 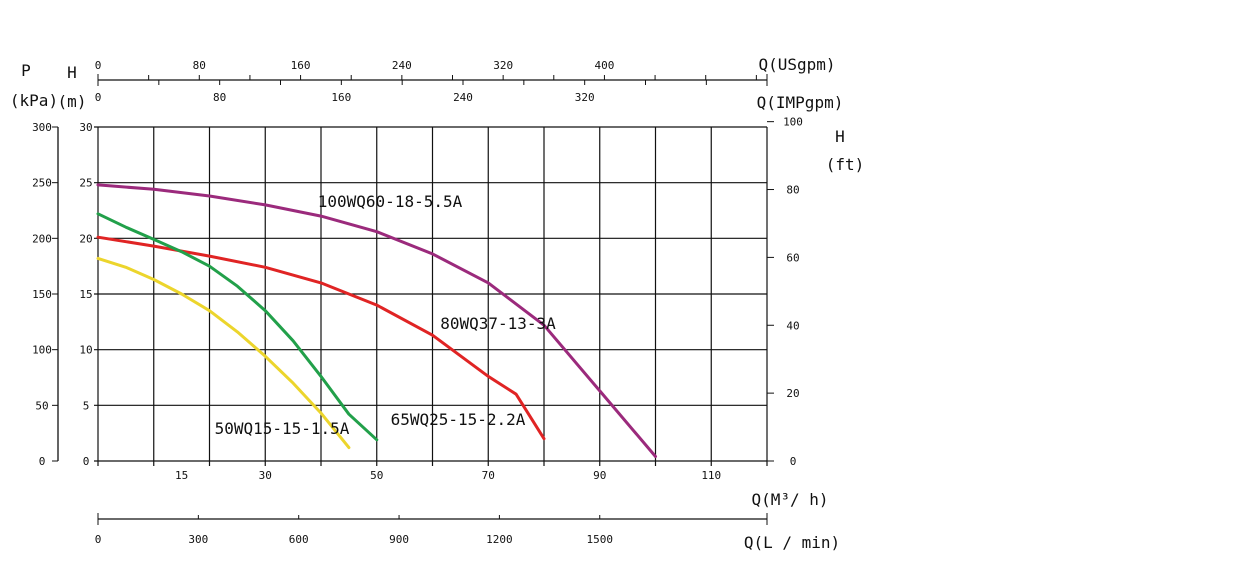 What do you see at coordinates (26, 70) in the screenshot?
I see `p-kpa-axis-title: P` at bounding box center [26, 70].